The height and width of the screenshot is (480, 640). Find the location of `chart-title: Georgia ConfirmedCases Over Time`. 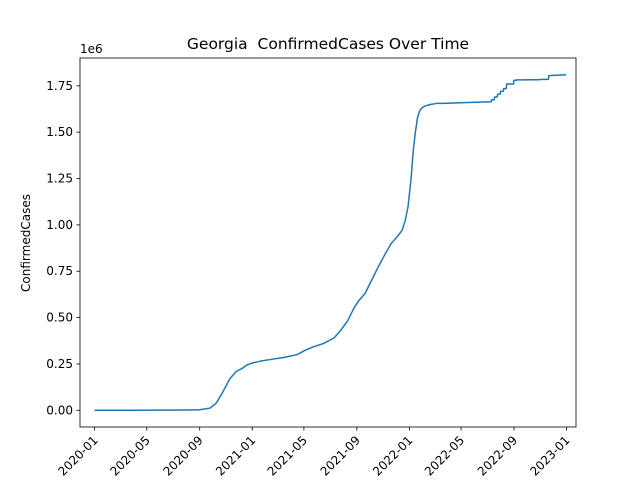

chart-title: Georgia ConfirmedCases Over Time is located at coordinates (328, 44).